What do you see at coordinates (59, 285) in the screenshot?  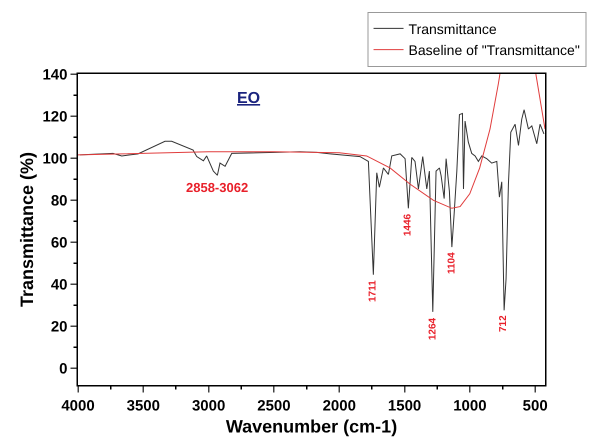 I see `y-tick-label: 40` at bounding box center [59, 285].